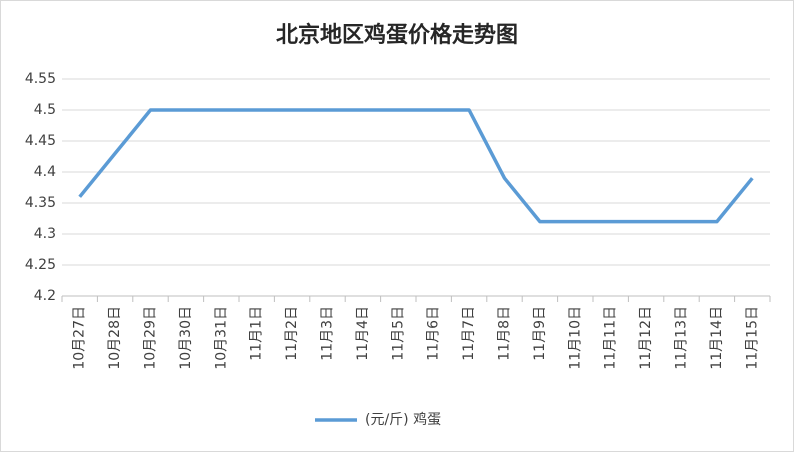 This screenshot has height=452, width=794. Describe the element at coordinates (151, 338) in the screenshot. I see `x-tick-label: 10月29日` at that location.